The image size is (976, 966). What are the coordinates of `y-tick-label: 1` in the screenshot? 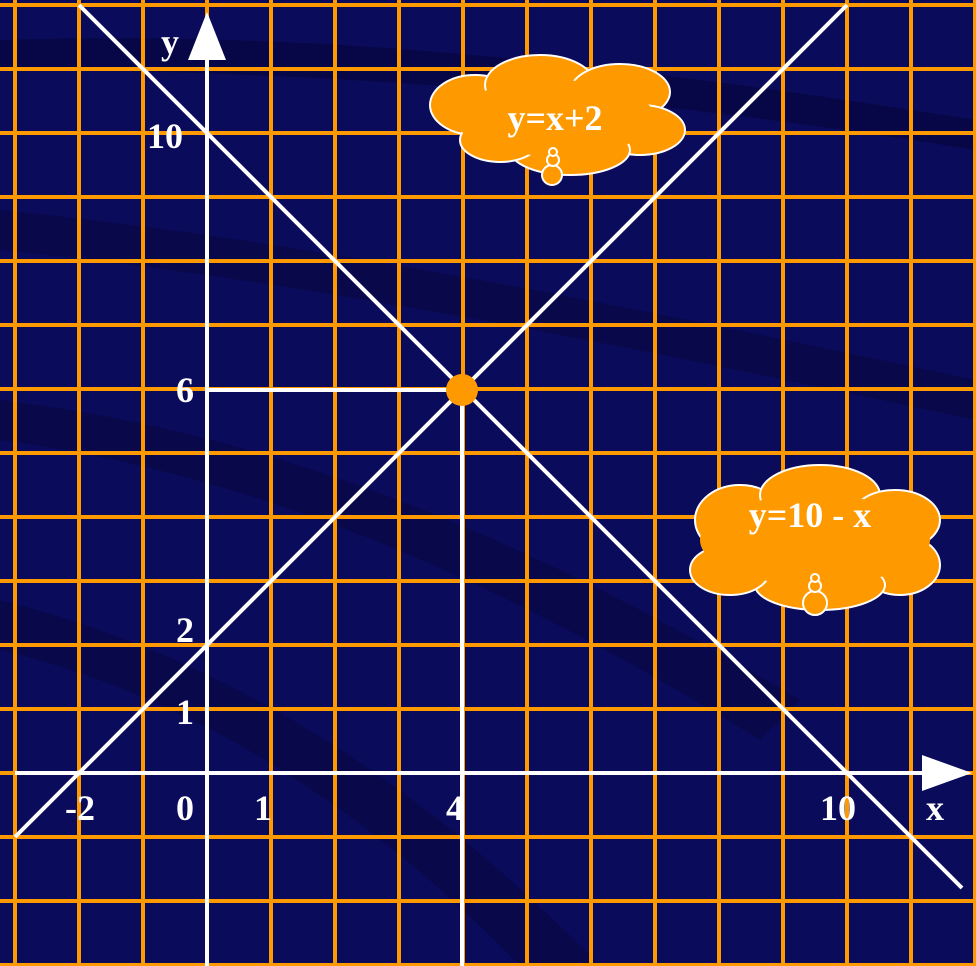 It's located at (185, 712).